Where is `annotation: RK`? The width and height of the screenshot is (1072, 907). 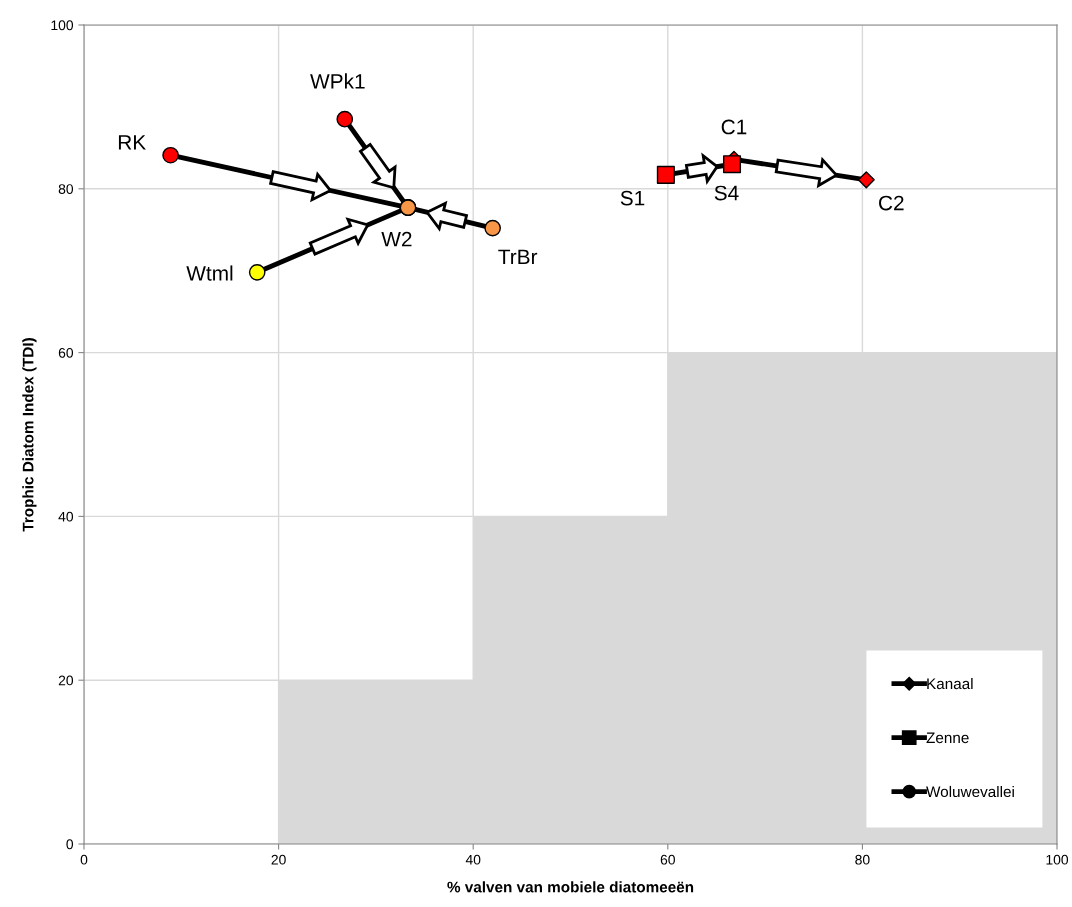
annotation: RK is located at coordinates (132, 142).